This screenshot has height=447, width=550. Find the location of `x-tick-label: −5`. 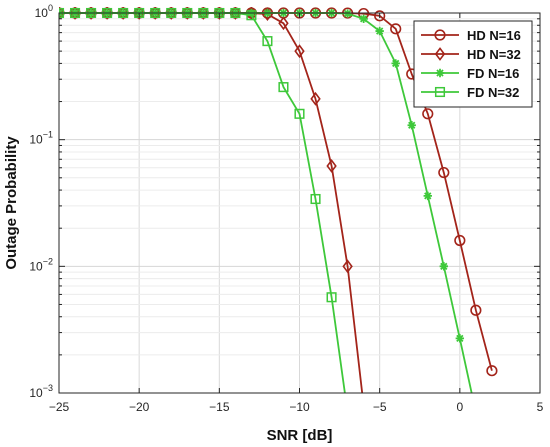

x-tick-label: −5 is located at coordinates (380, 407).